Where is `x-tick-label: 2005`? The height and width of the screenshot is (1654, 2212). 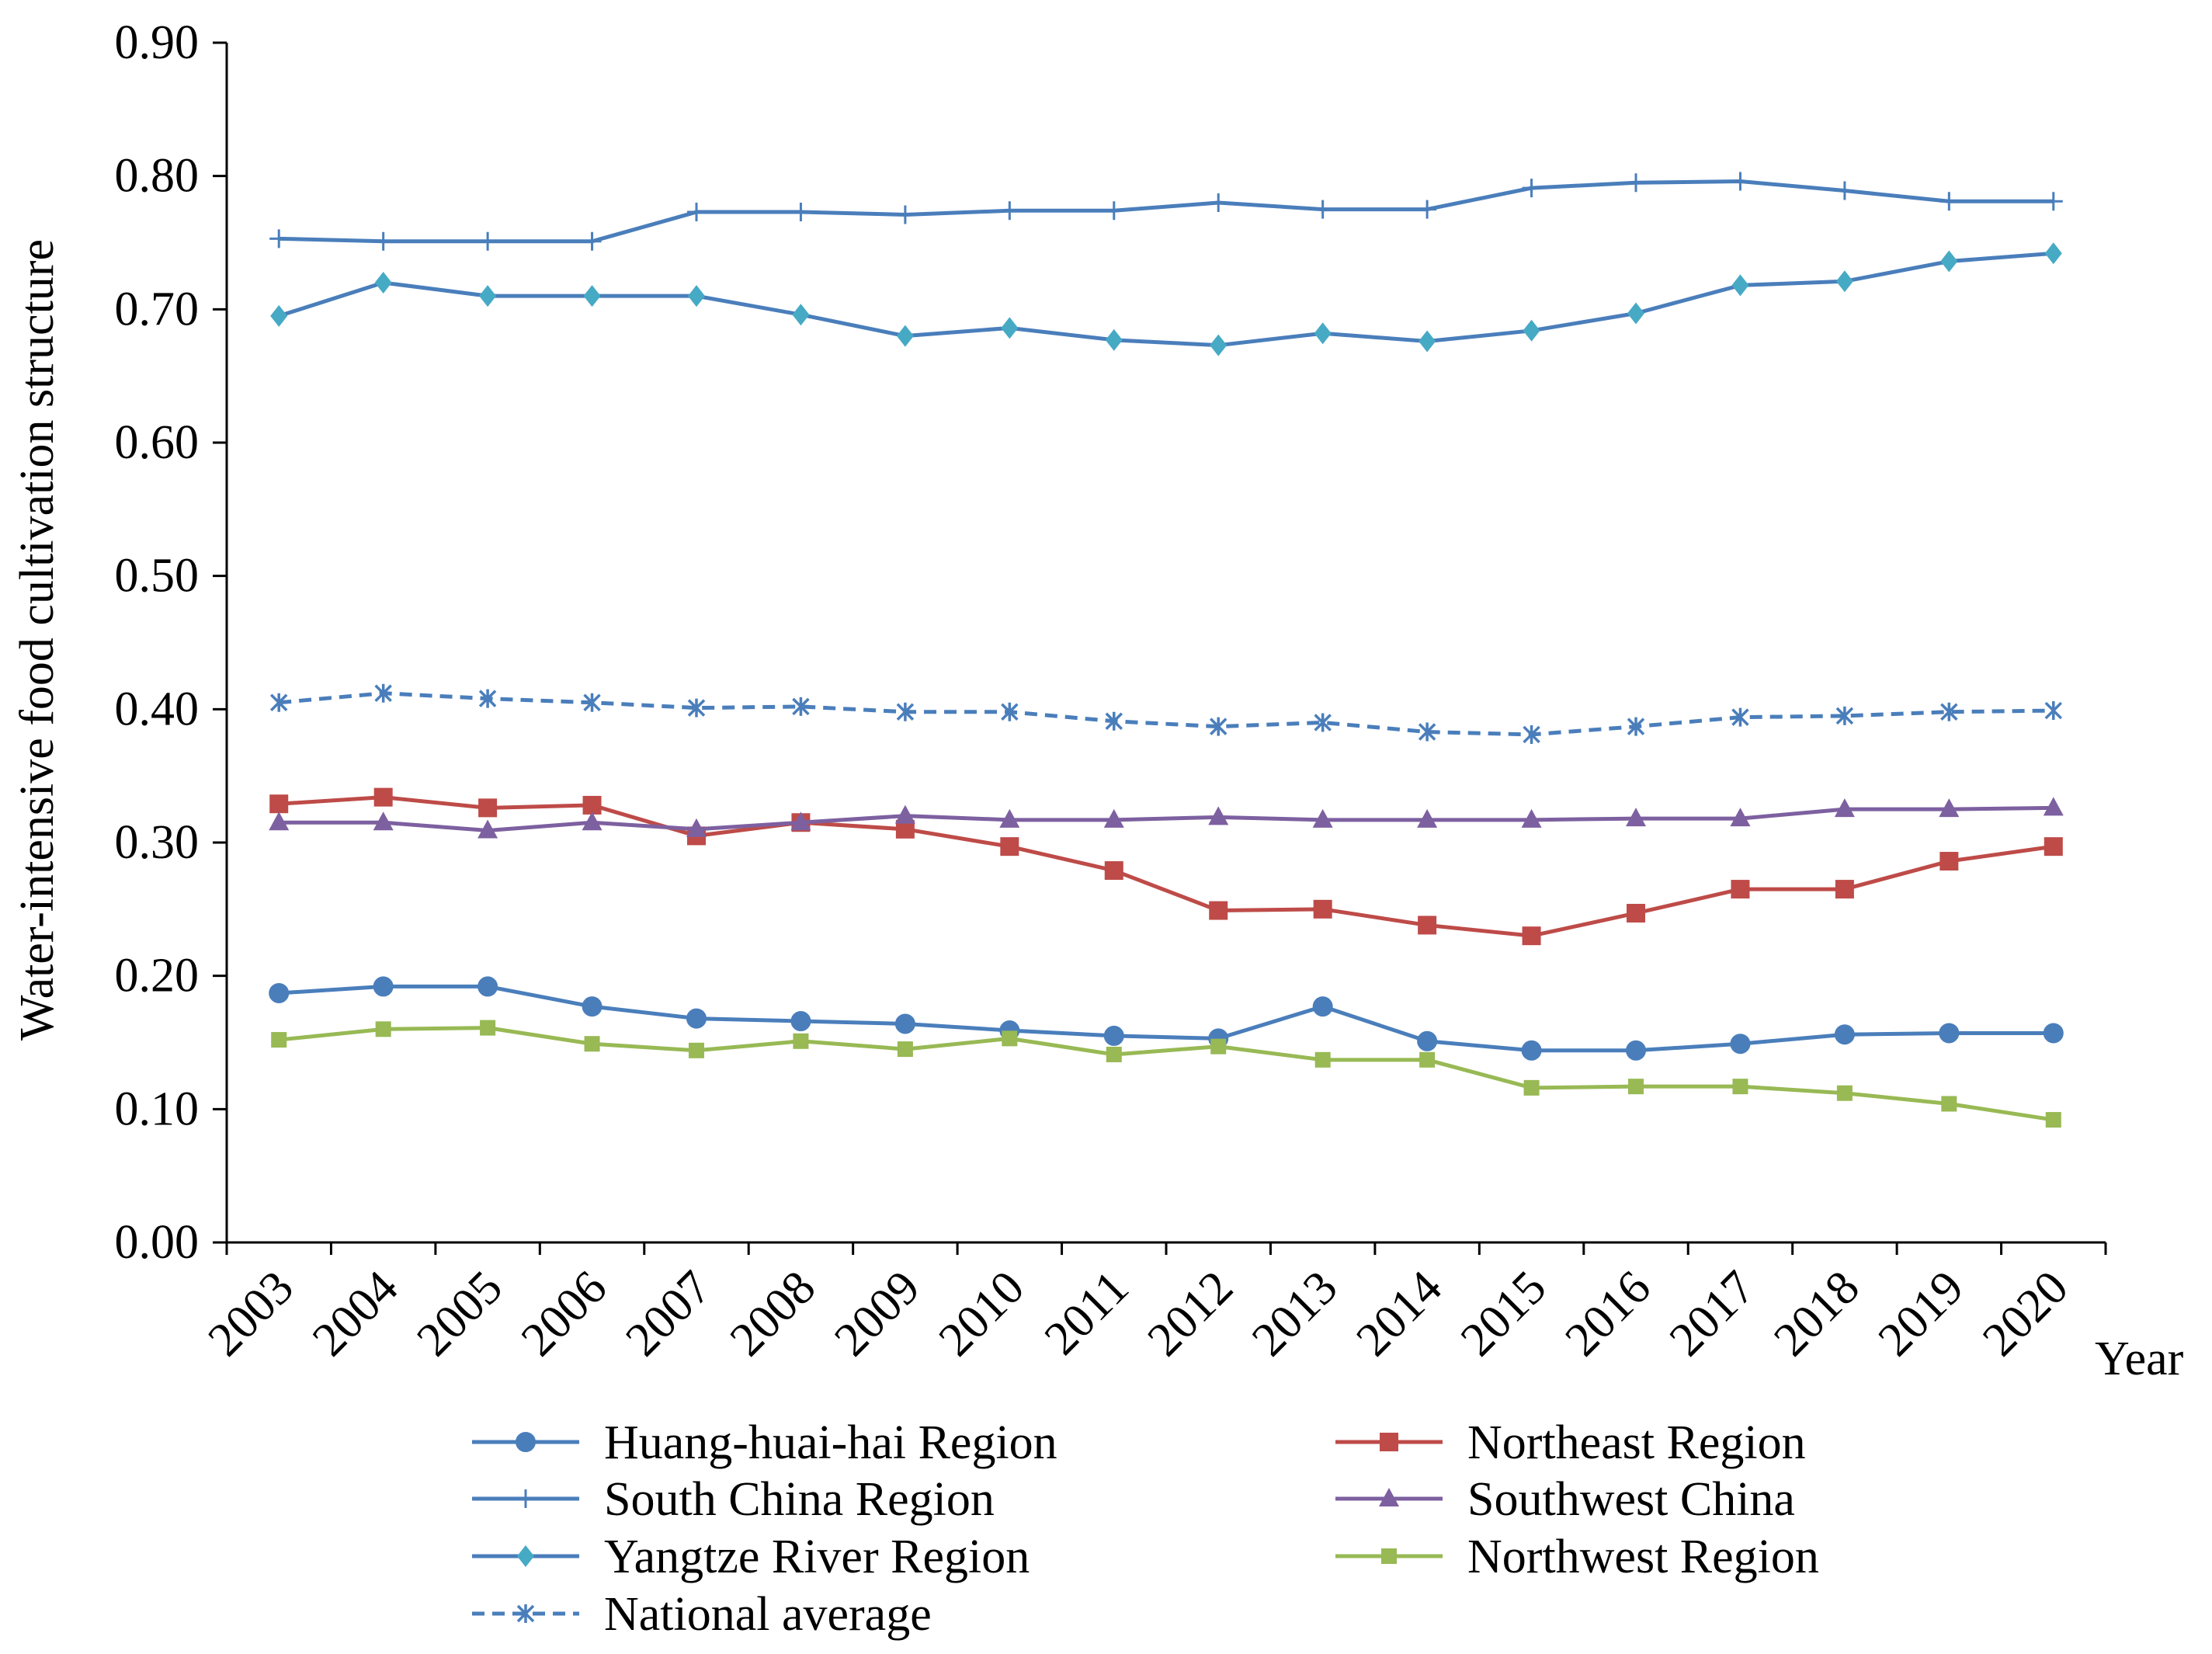 x-tick-label: 2005 is located at coordinates (459, 1314).